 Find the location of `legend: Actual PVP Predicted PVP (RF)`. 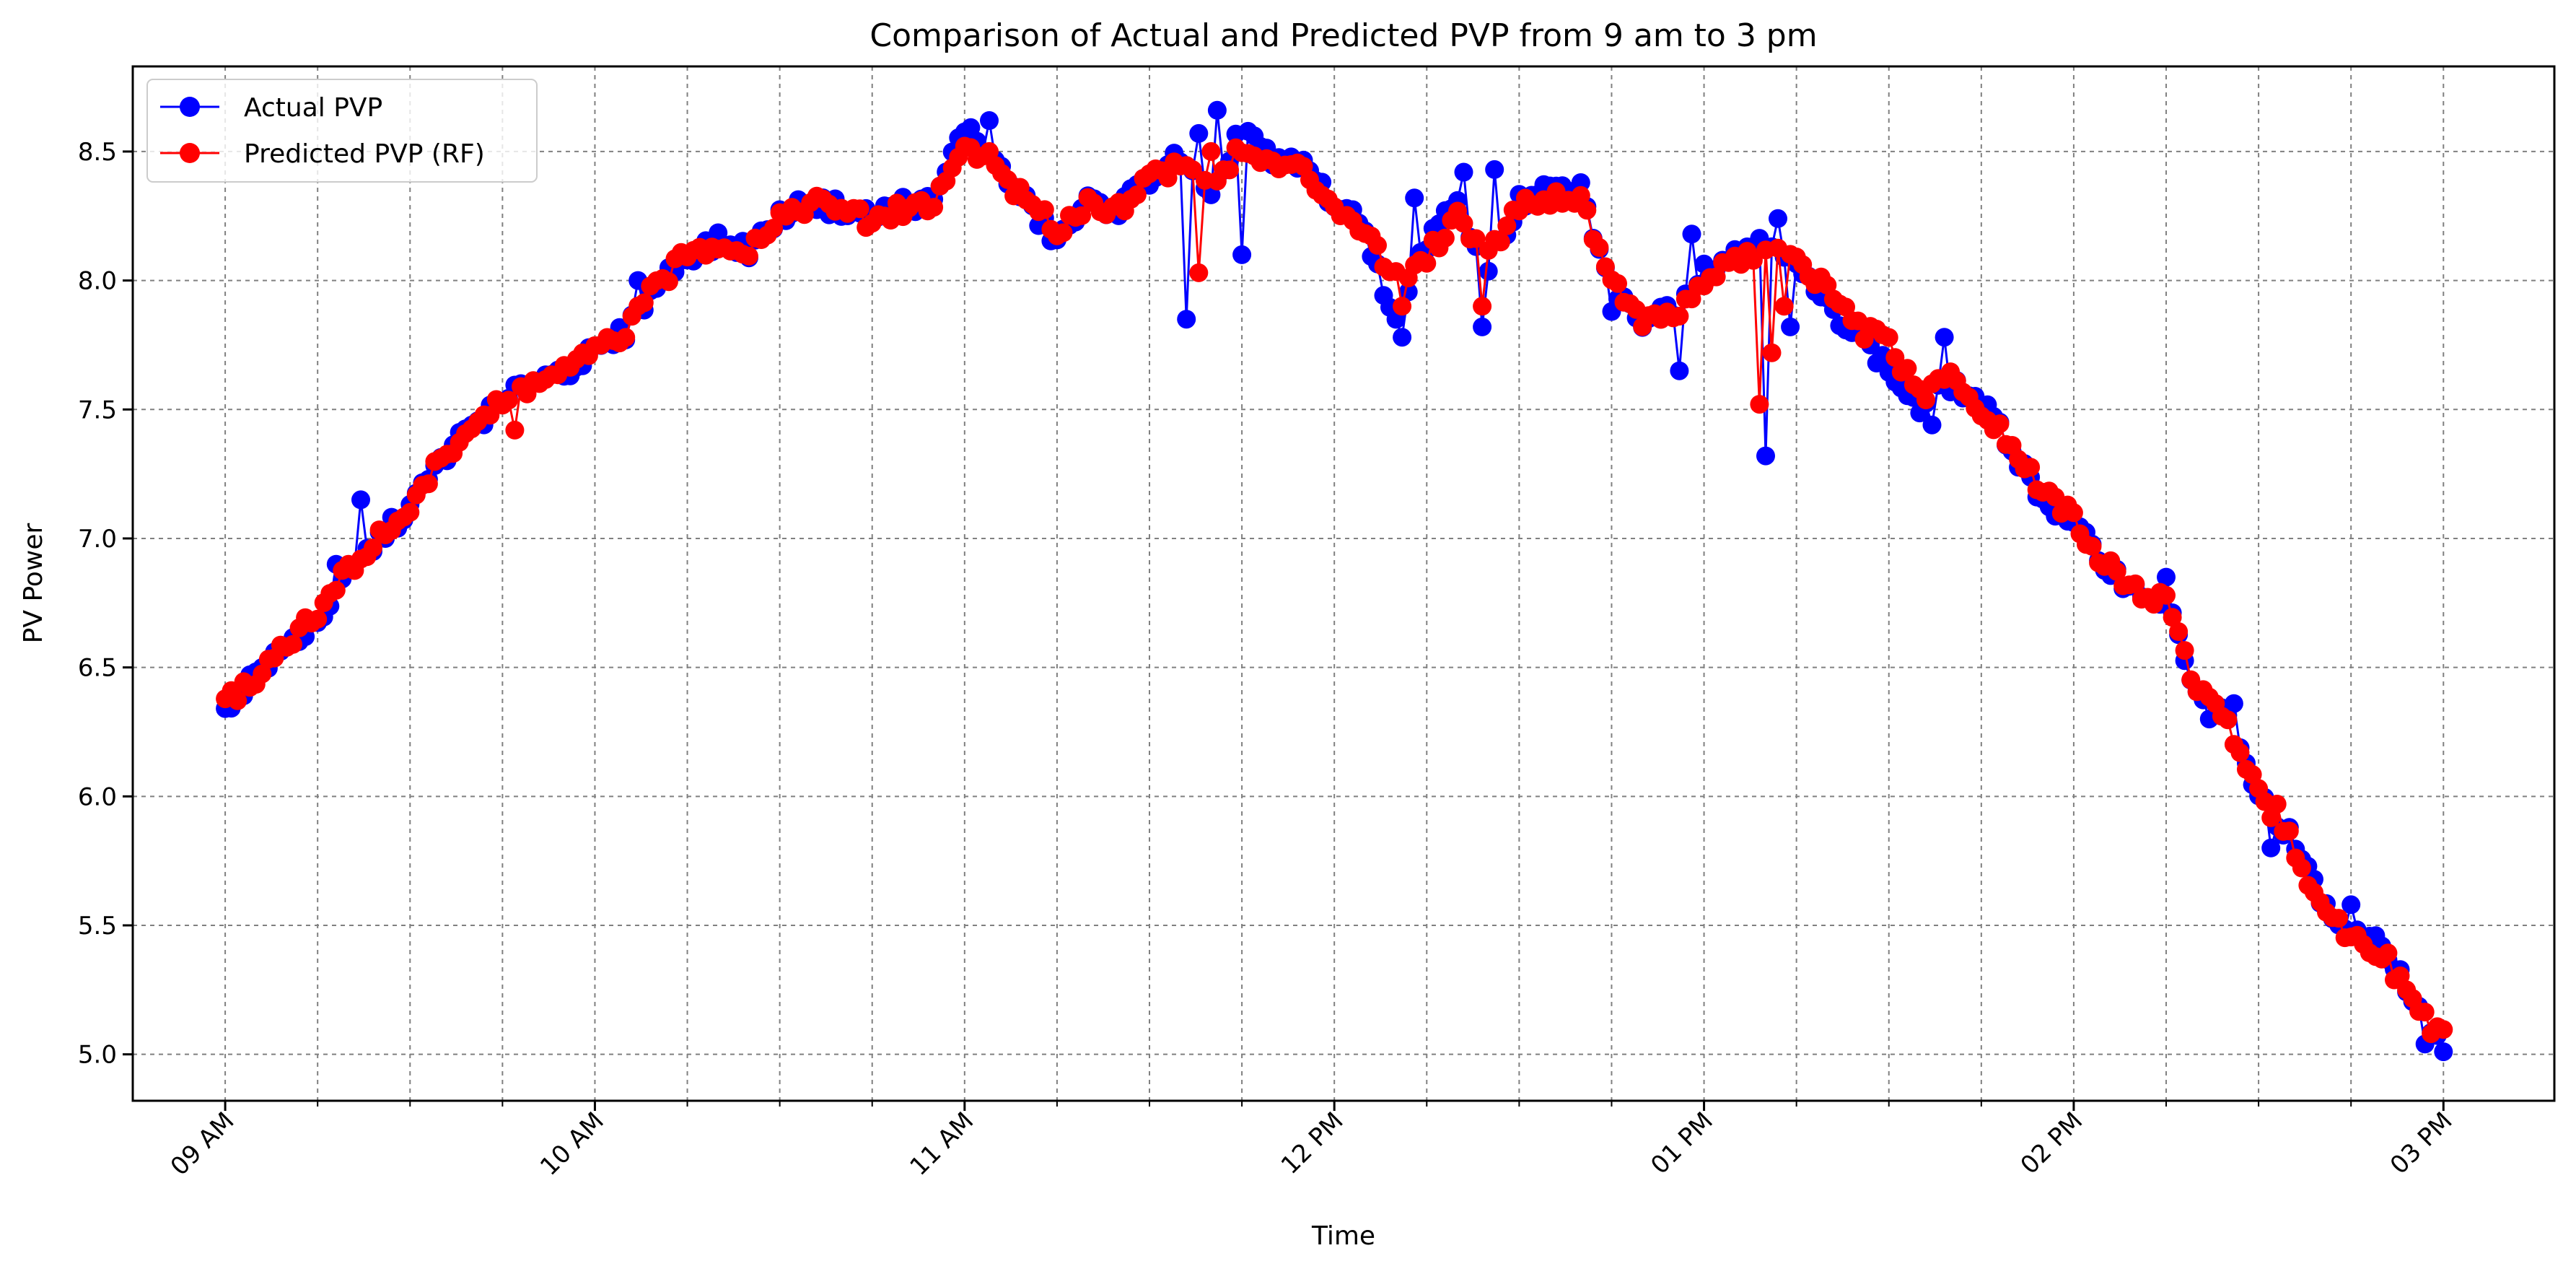

legend: Actual PVP Predicted PVP (RF) is located at coordinates (342, 131).